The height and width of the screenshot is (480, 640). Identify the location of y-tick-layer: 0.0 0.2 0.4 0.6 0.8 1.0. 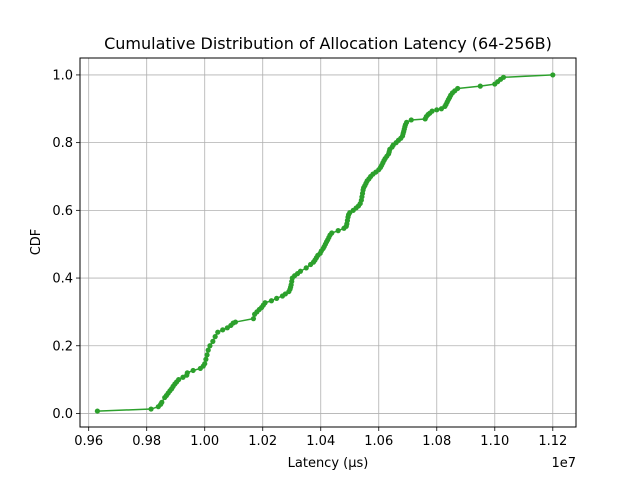
(66, 245).